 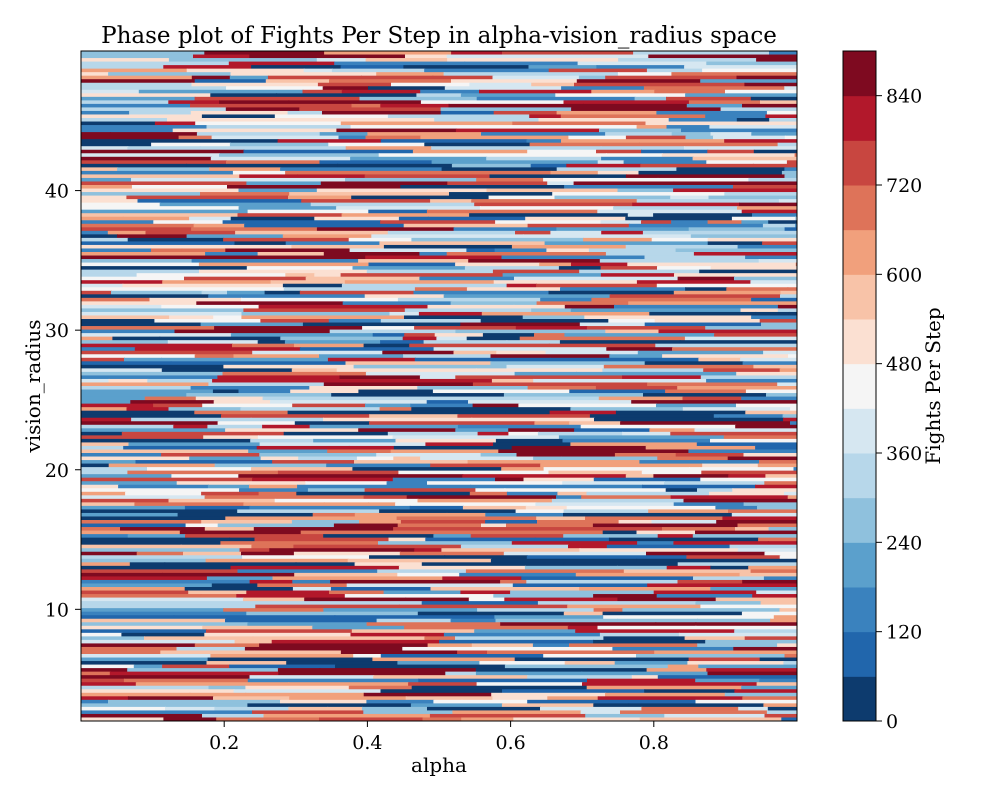 What do you see at coordinates (859, 476) in the screenshot?
I see `colorbar-band` at bounding box center [859, 476].